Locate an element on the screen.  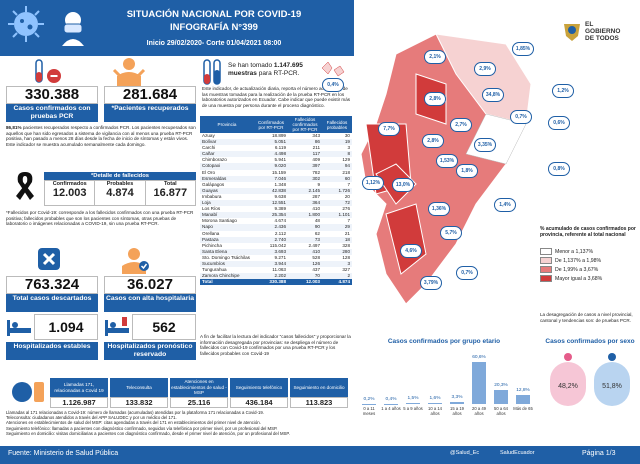
table-row: Sto. Domingo Tsáchilas 9.271 528 128 is located at coordinates (276, 258).